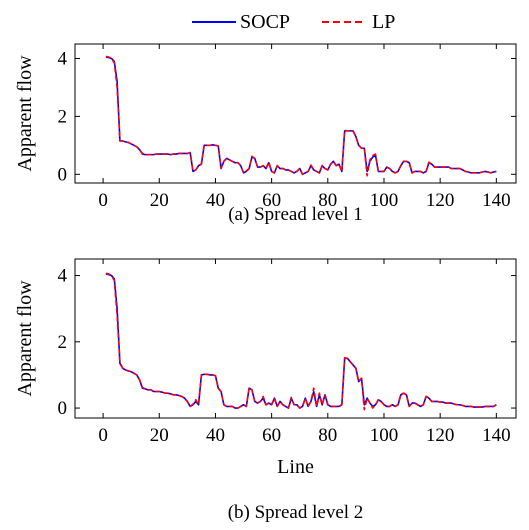 The height and width of the screenshot is (530, 529). I want to click on caption: (b) Spread level 2, so click(296, 512).